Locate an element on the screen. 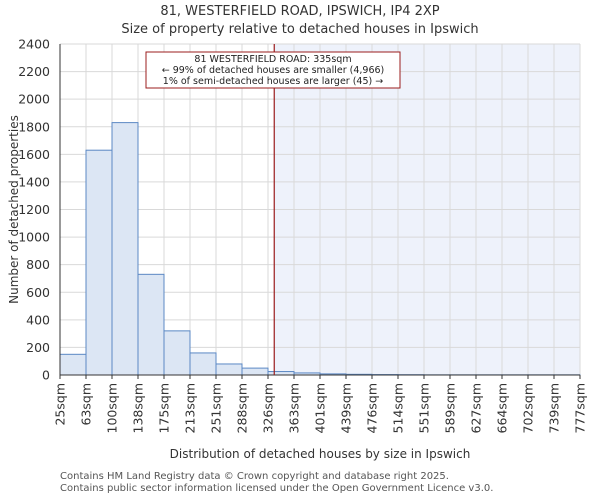 Image resolution: width=600 pixels, height=500 pixels. x-tick-label: 100sqm is located at coordinates (112, 408).